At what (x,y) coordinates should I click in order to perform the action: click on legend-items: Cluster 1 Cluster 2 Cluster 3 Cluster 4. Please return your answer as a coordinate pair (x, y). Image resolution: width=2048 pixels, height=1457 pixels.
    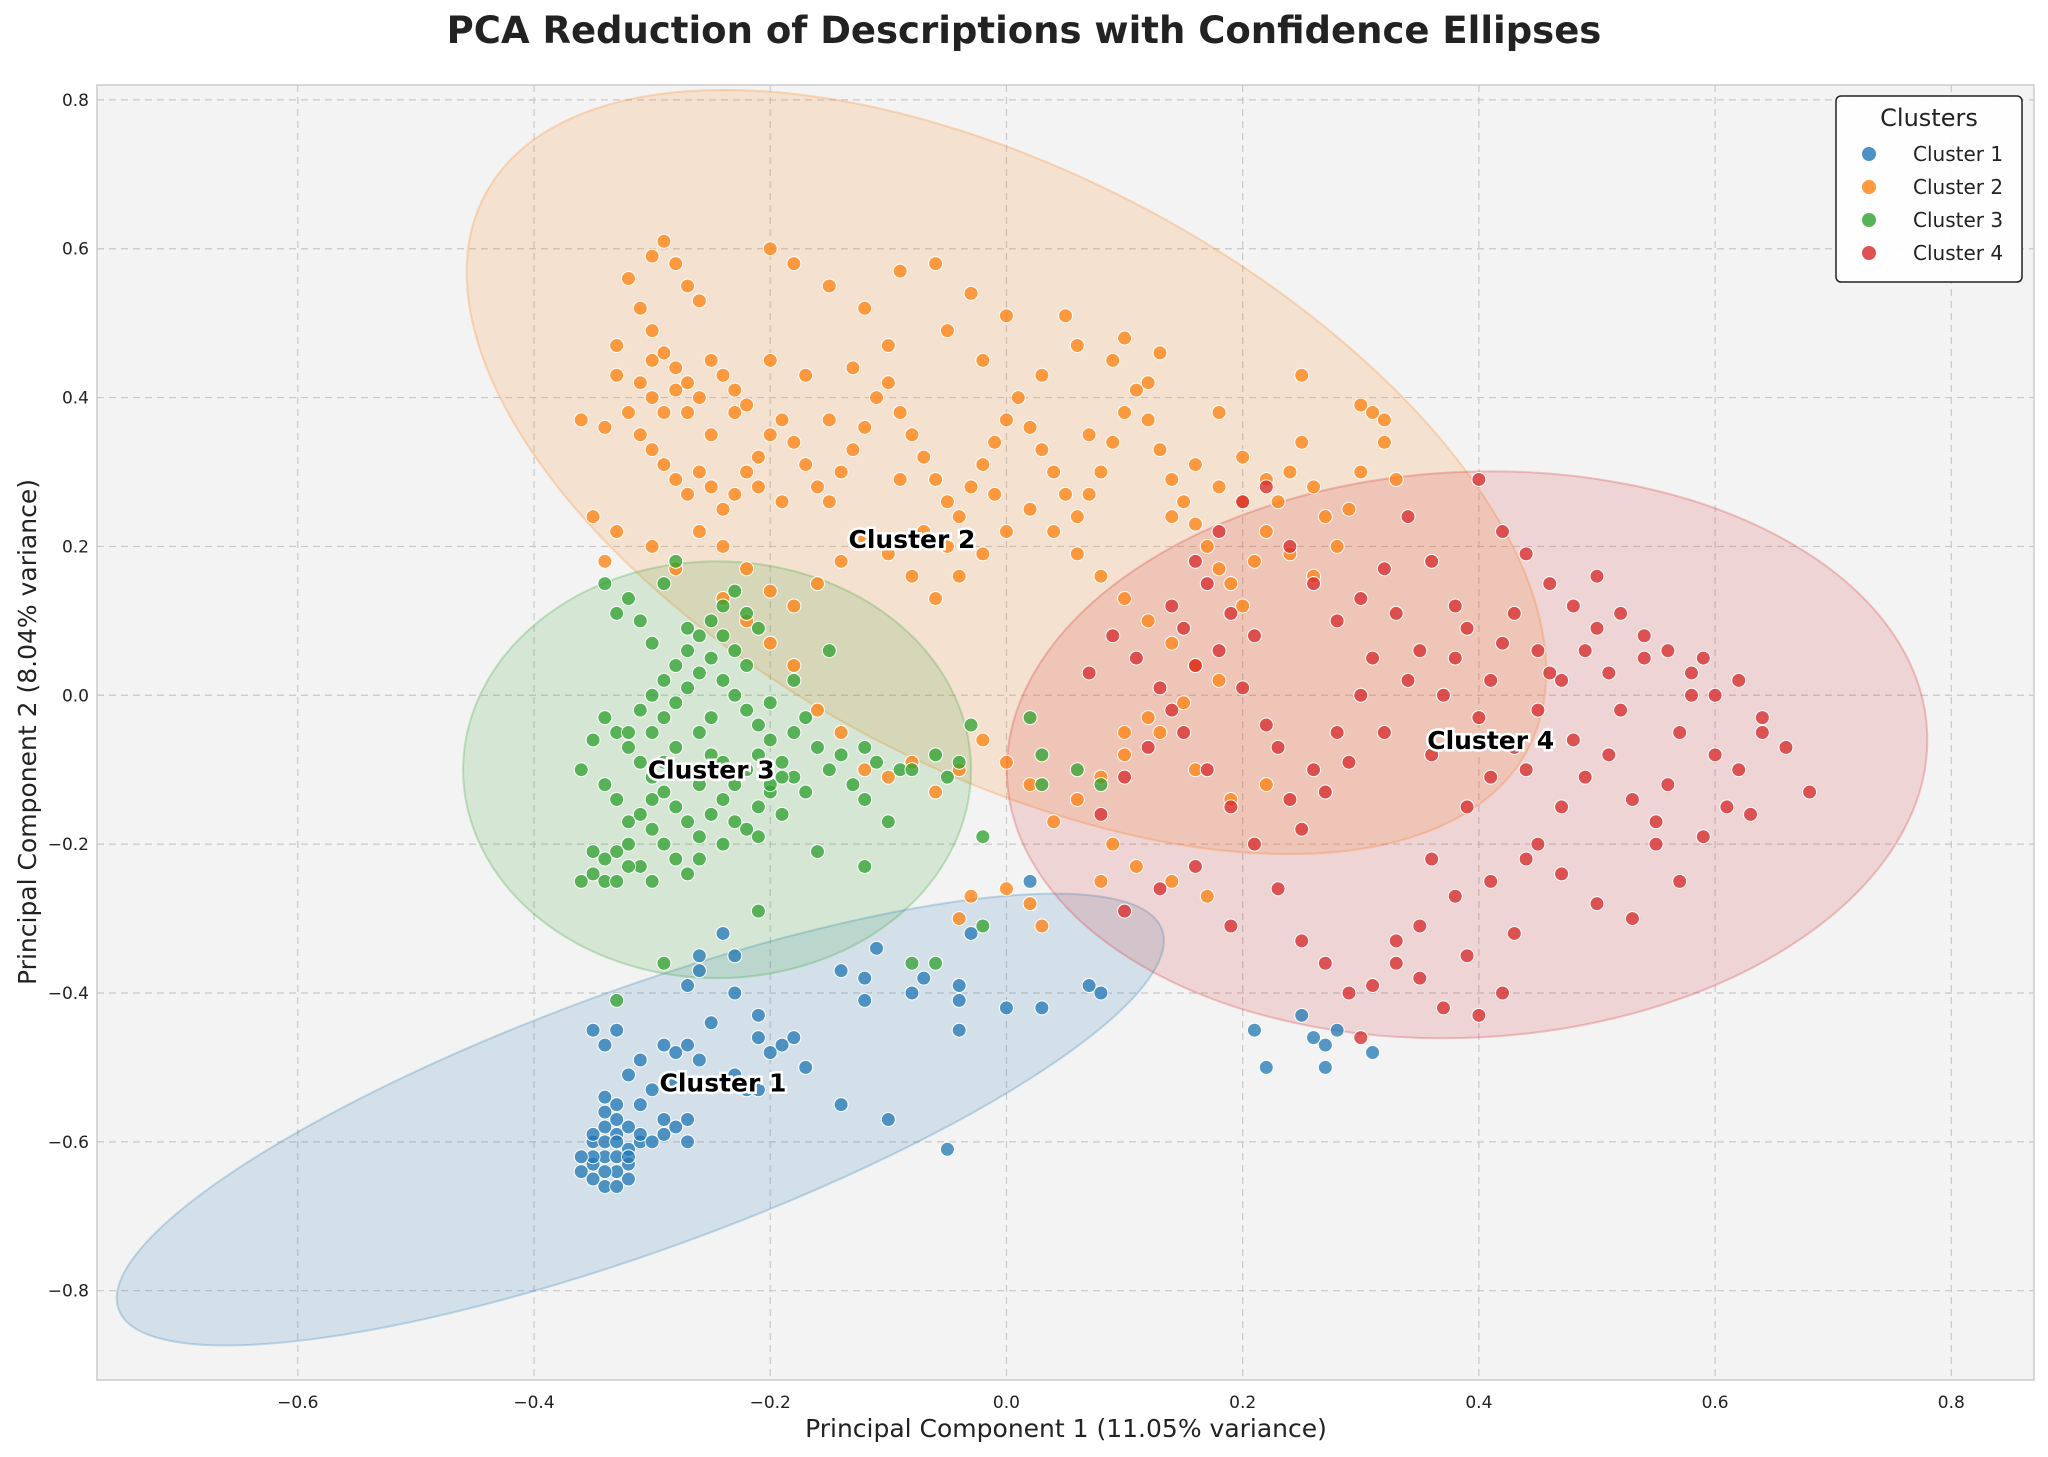
    Looking at the image, I should click on (1932, 203).